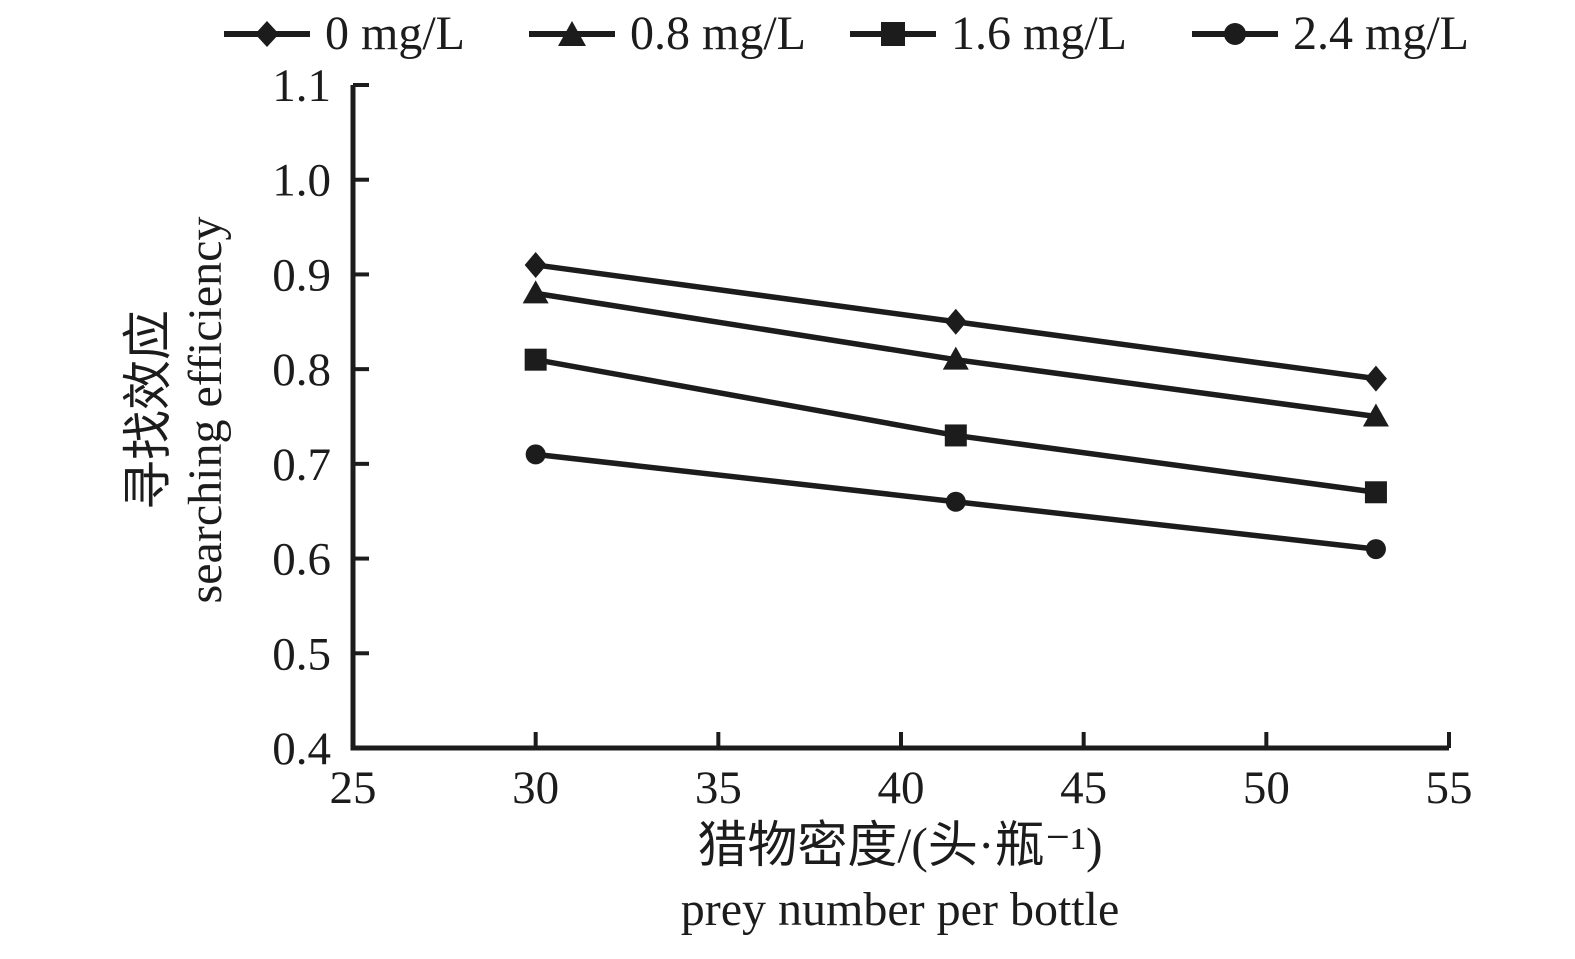 The width and height of the screenshot is (1575, 959). Describe the element at coordinates (301, 560) in the screenshot. I see `y-tick-label: 0.6` at that location.